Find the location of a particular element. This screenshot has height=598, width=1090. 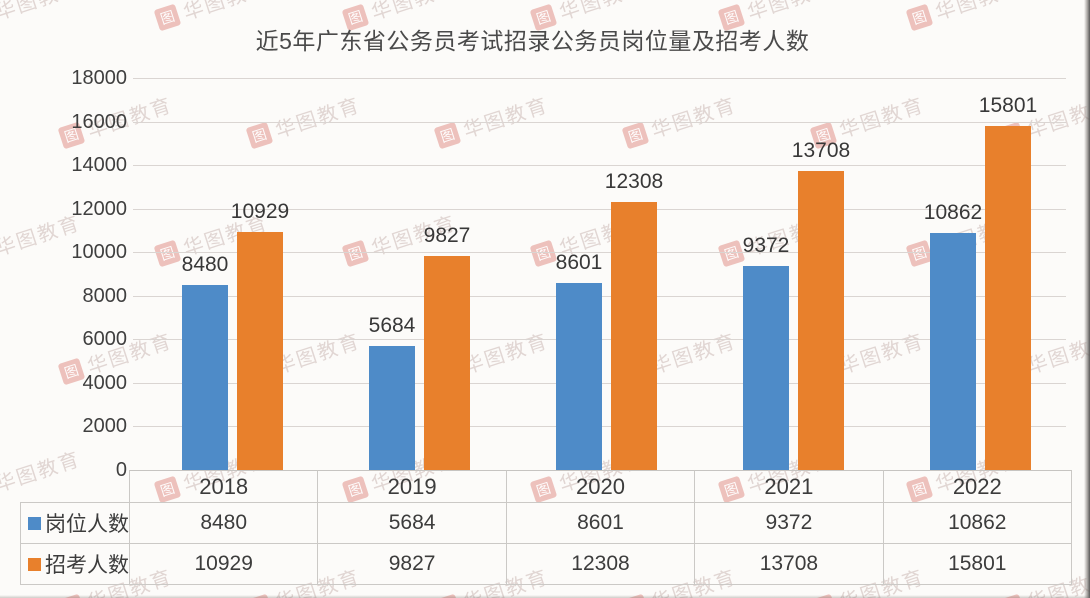

x-axis-label-2019: 2019 is located at coordinates (412, 486).